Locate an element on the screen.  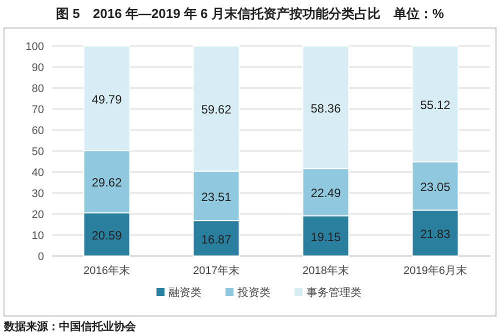
y-tick-label: 20 is located at coordinates (38, 215).